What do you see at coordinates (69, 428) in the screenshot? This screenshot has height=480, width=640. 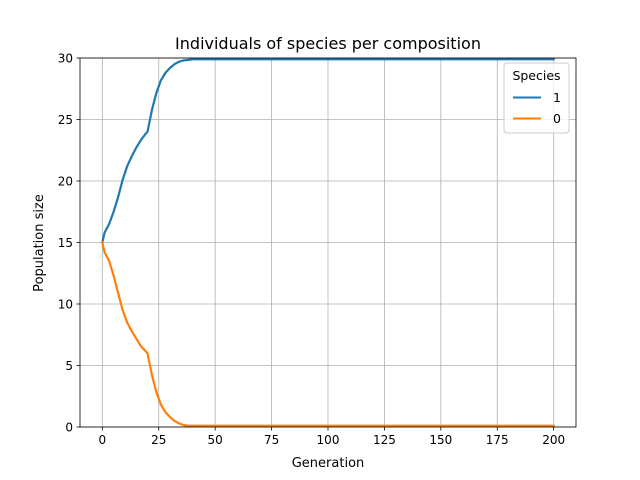 I see `y-tick-label: 0` at bounding box center [69, 428].